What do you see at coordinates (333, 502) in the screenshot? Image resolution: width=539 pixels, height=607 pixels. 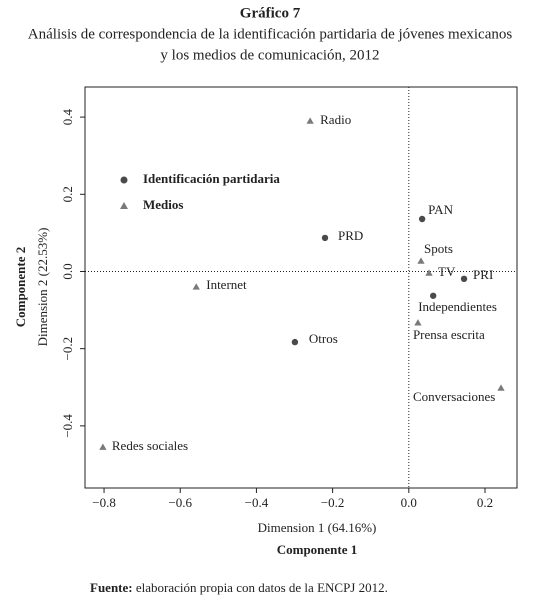 I see `x-tick-label: −0.2` at bounding box center [333, 502].